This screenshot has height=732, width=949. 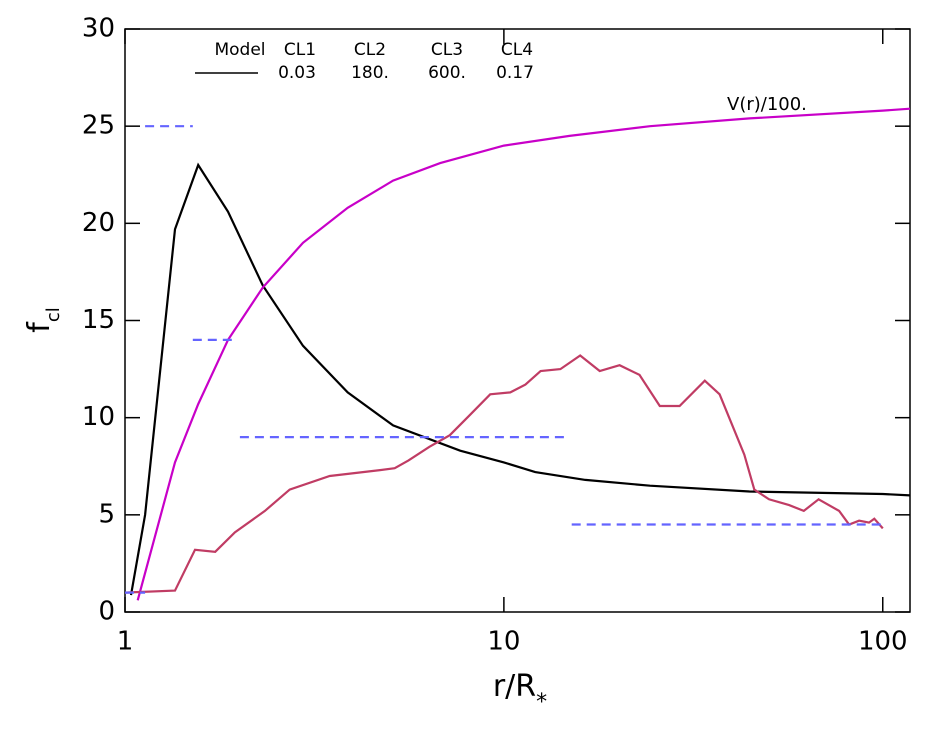 I want to click on y-label-text: f, so click(x=39, y=327).